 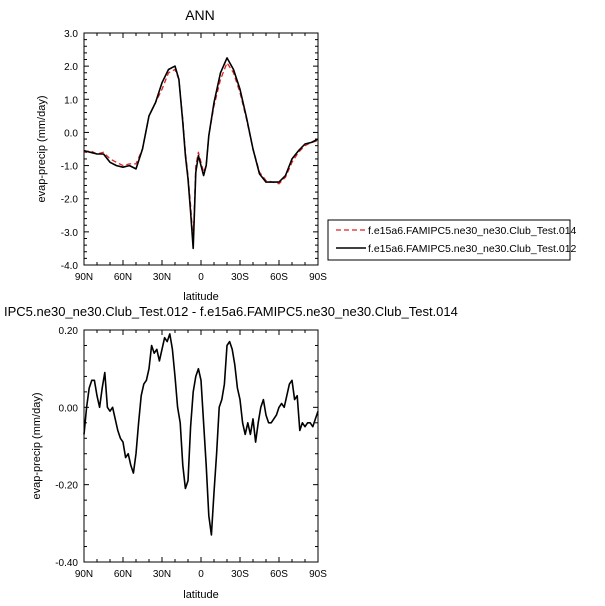 What do you see at coordinates (318, 574) in the screenshot?
I see `x-tick-label-bottom: 90S` at bounding box center [318, 574].